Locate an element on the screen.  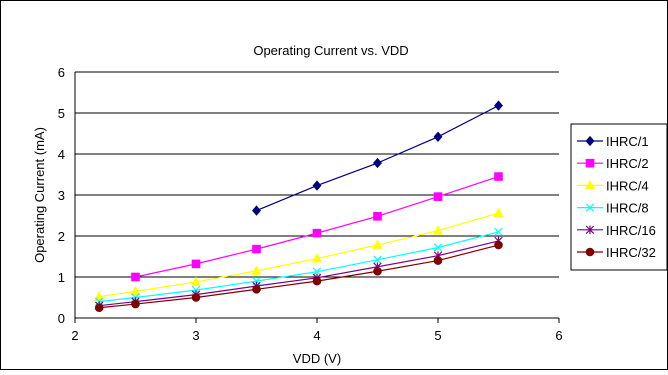
y-tick-label: 4 is located at coordinates (61, 154).